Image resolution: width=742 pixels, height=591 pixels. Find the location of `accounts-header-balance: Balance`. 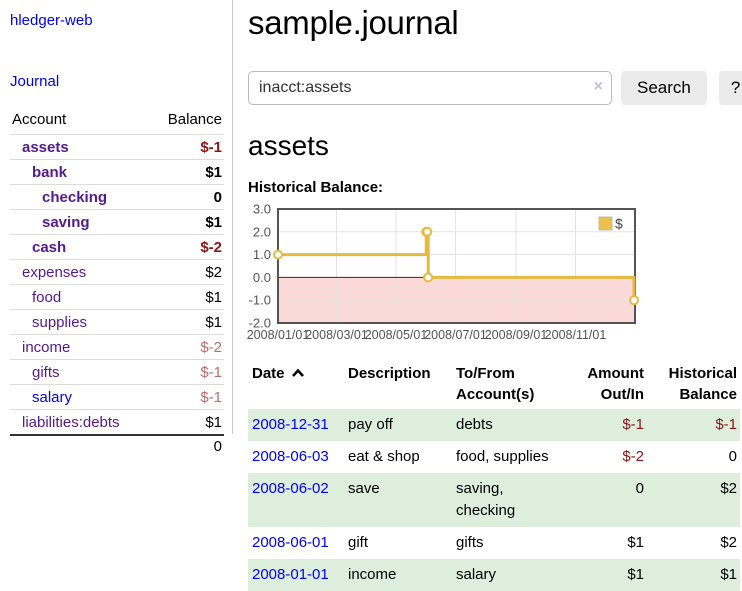

accounts-header-balance: Balance is located at coordinates (194, 119).